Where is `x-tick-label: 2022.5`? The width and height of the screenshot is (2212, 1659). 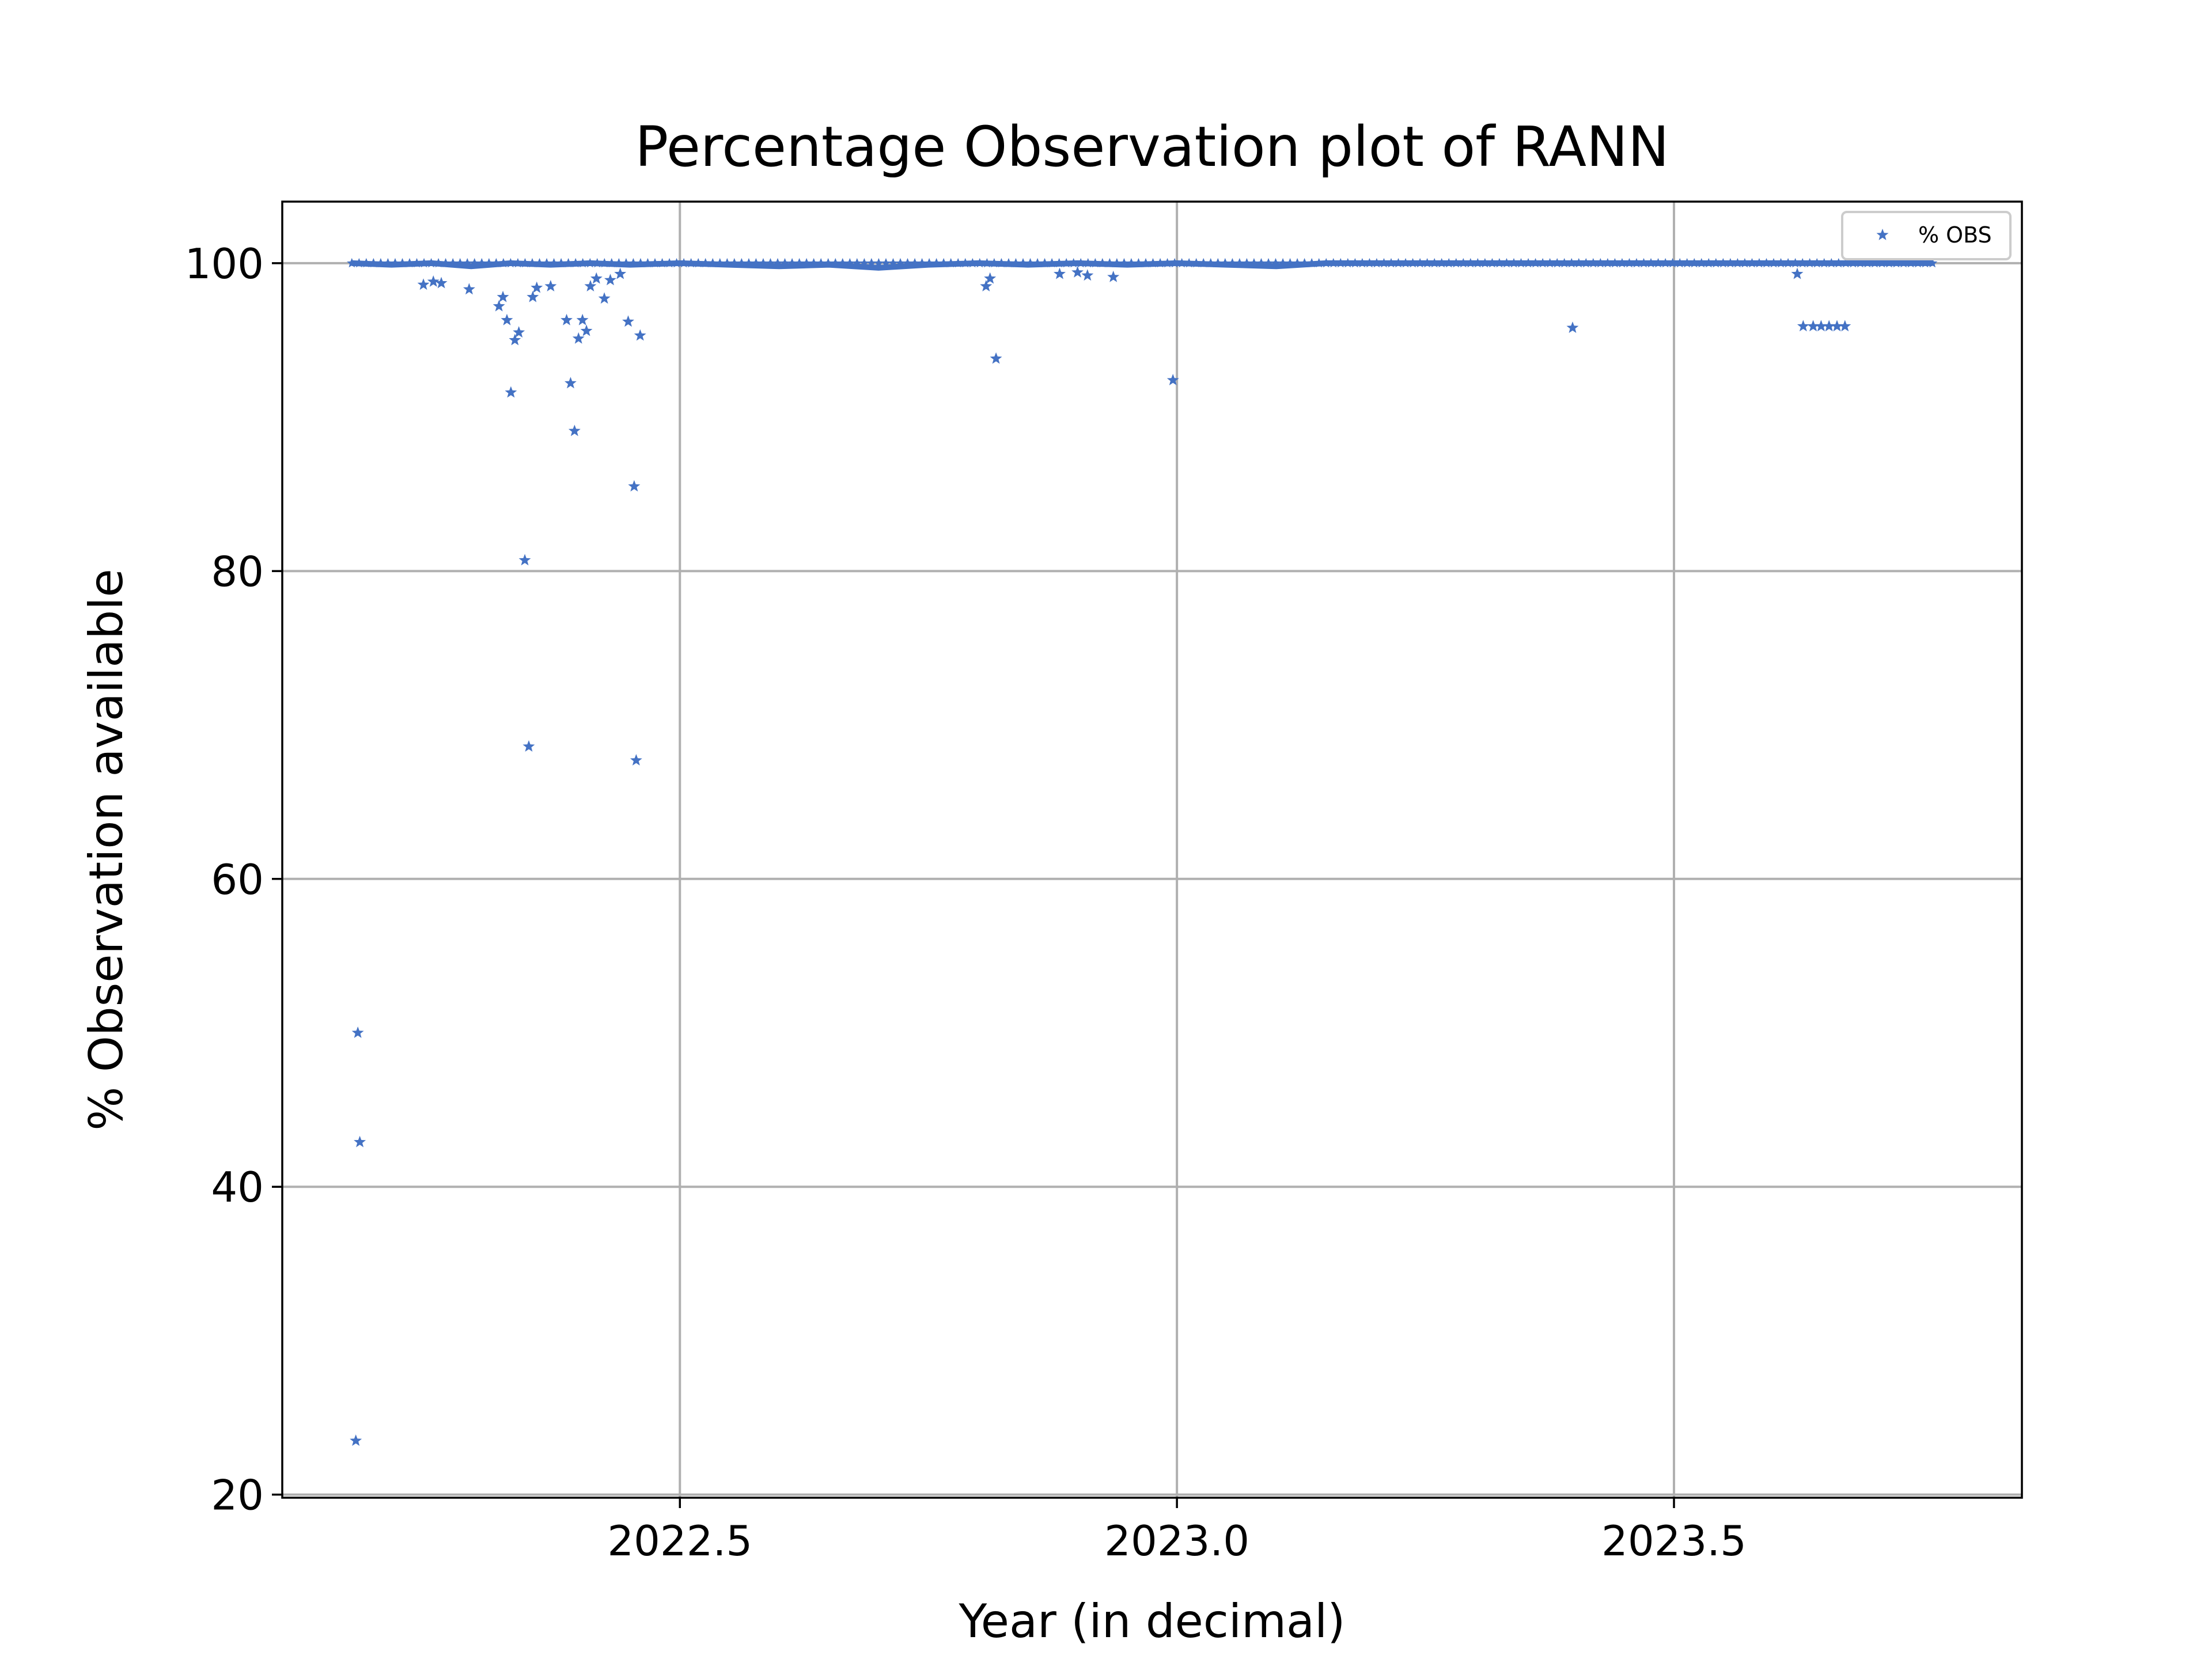 x-tick-label: 2022.5 is located at coordinates (679, 1541).